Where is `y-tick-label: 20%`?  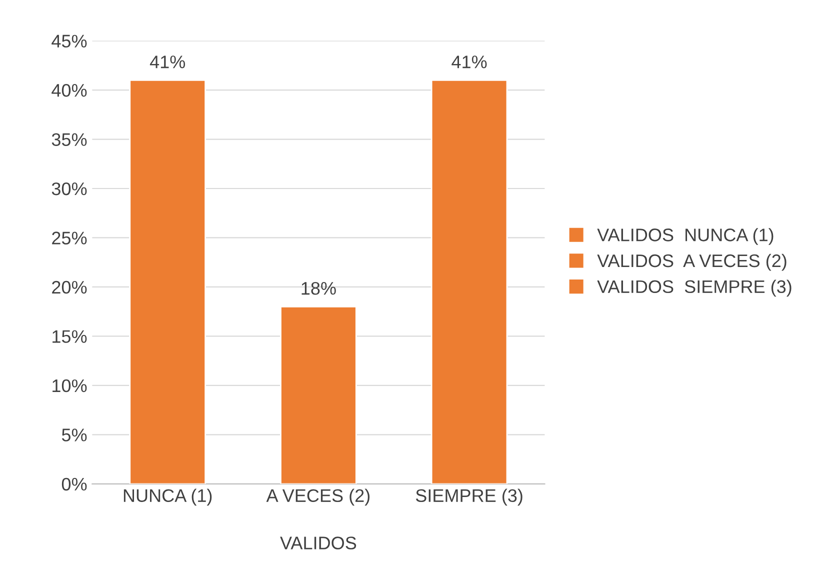 y-tick-label: 20% is located at coordinates (69, 287).